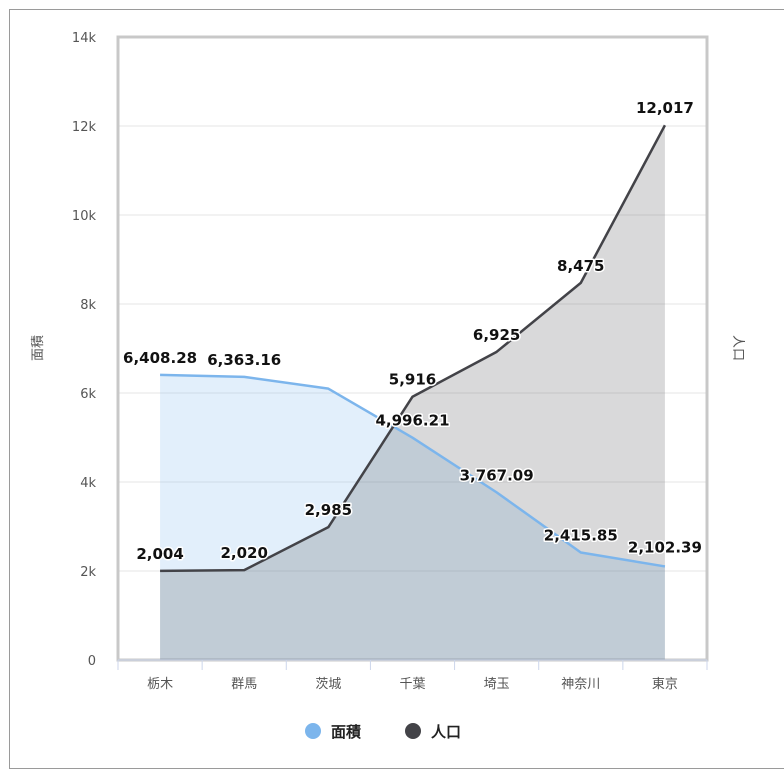  I want to click on data-label: 8,475, so click(580, 266).